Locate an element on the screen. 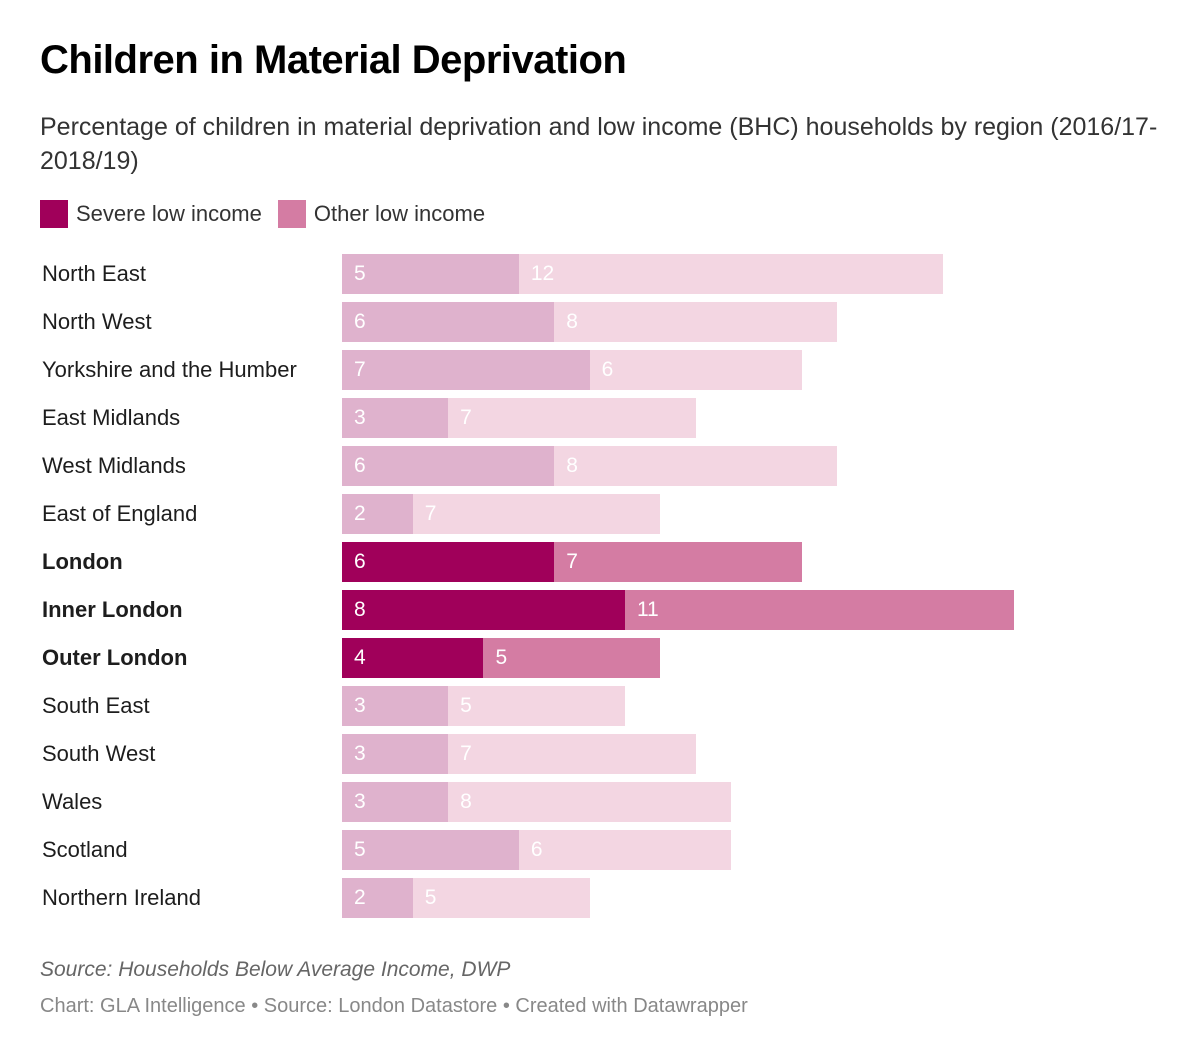 The height and width of the screenshot is (1062, 1198). bar-value-label: 4 is located at coordinates (360, 657).